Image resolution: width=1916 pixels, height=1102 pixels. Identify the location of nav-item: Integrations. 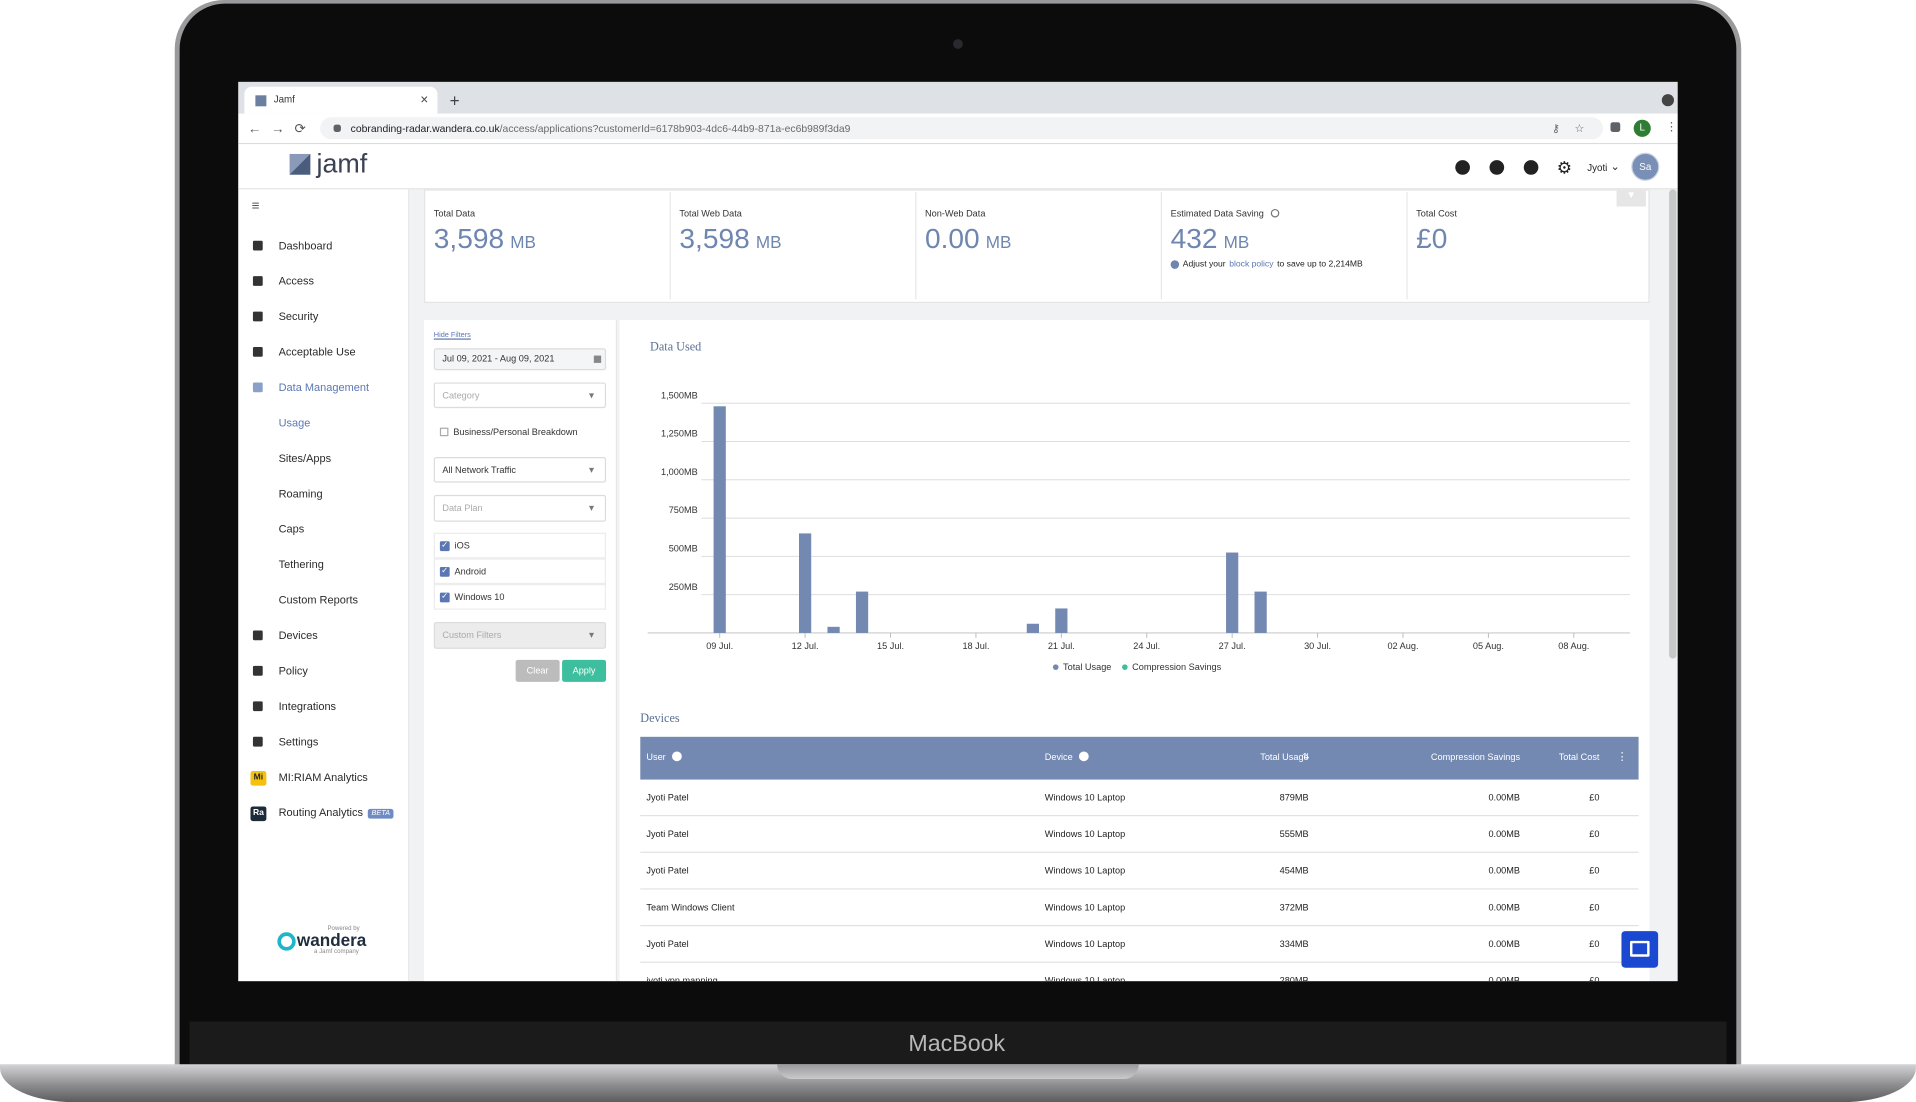
(307, 706).